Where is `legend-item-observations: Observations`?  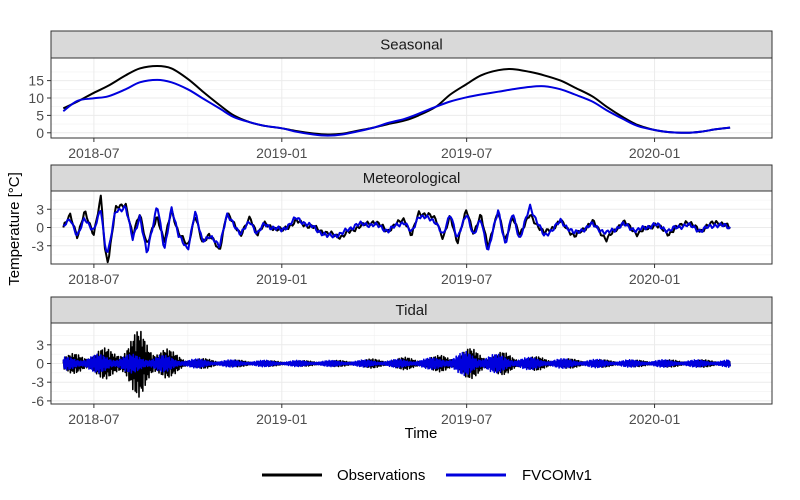 legend-item-observations: Observations is located at coordinates (343, 475).